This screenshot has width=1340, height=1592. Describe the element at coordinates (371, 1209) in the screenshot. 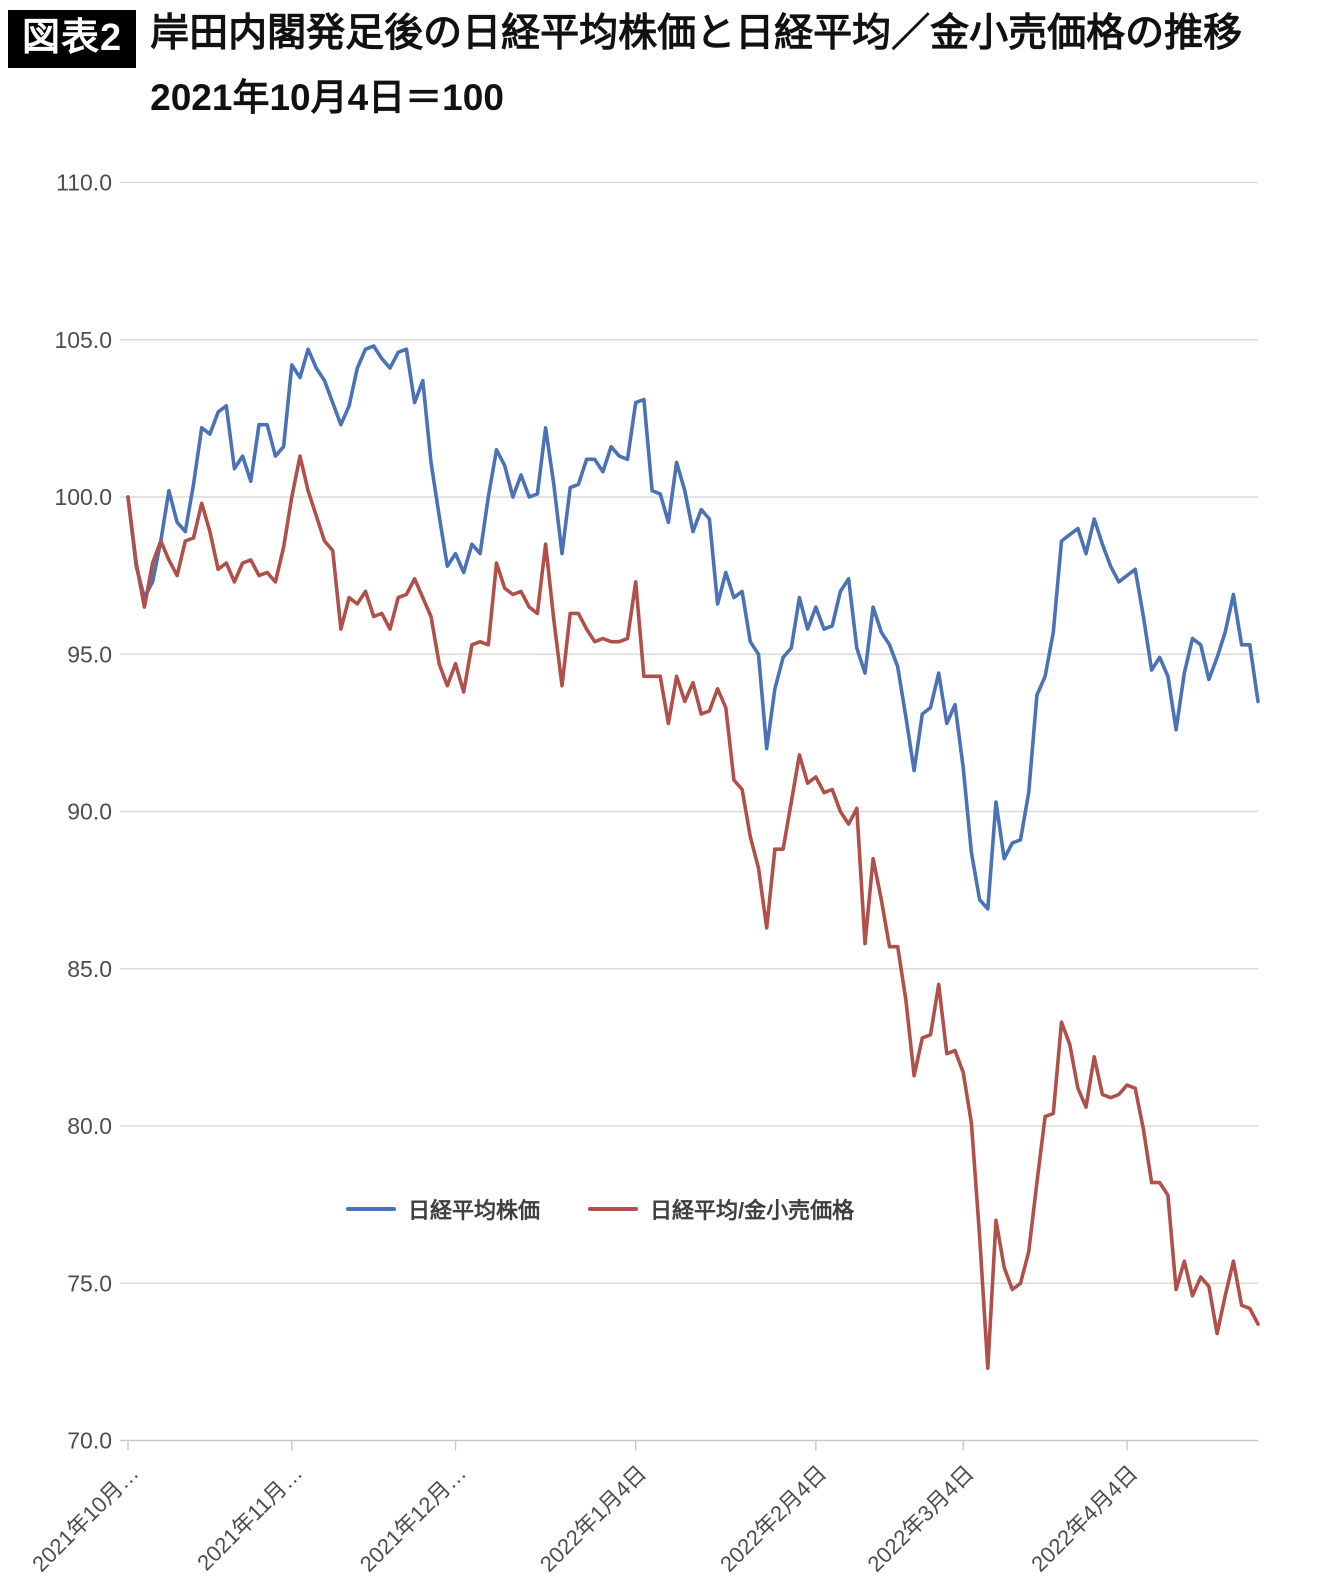

I see `legend-swatch-nikkei-blue` at that location.